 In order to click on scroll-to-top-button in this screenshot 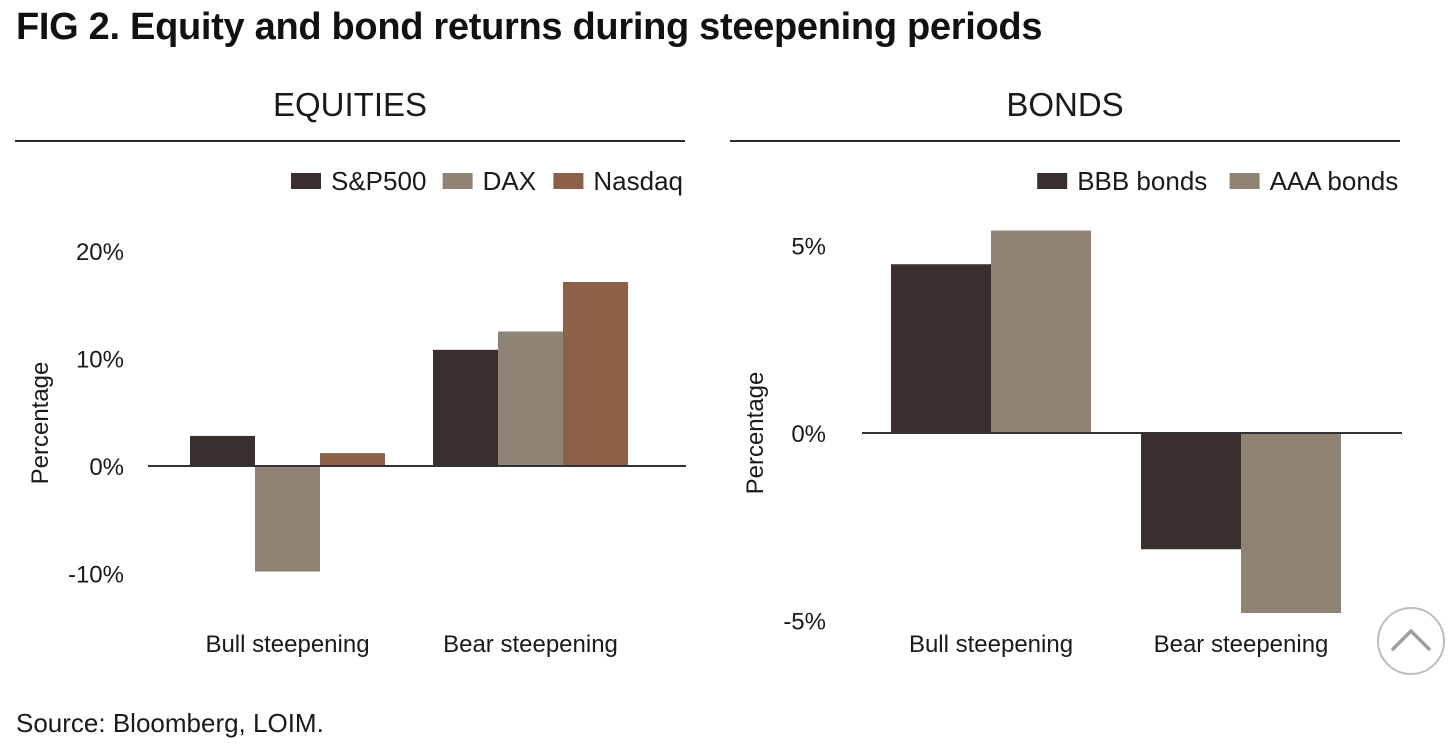, I will do `click(1411, 641)`.